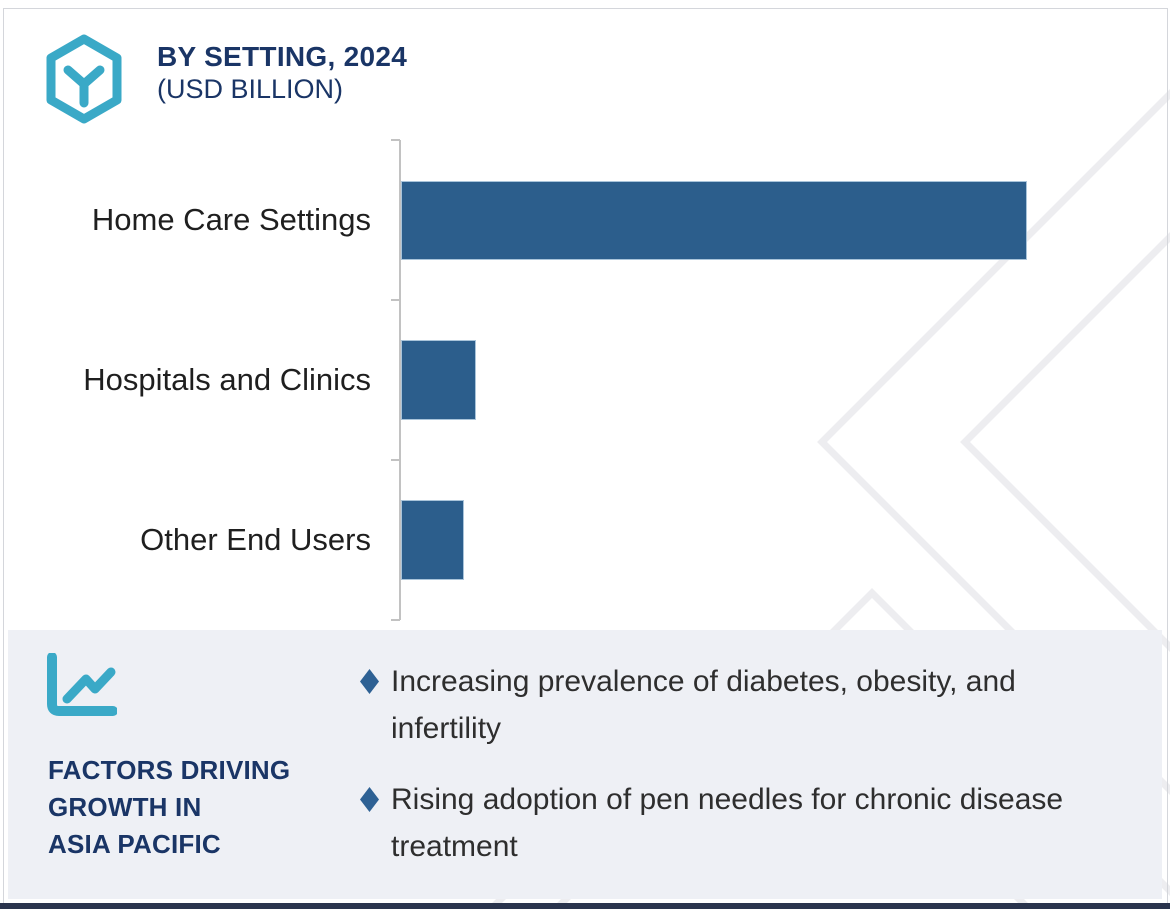 The height and width of the screenshot is (909, 1170). I want to click on factors-heading-line3: ASIA PACIFIC, so click(134, 844).